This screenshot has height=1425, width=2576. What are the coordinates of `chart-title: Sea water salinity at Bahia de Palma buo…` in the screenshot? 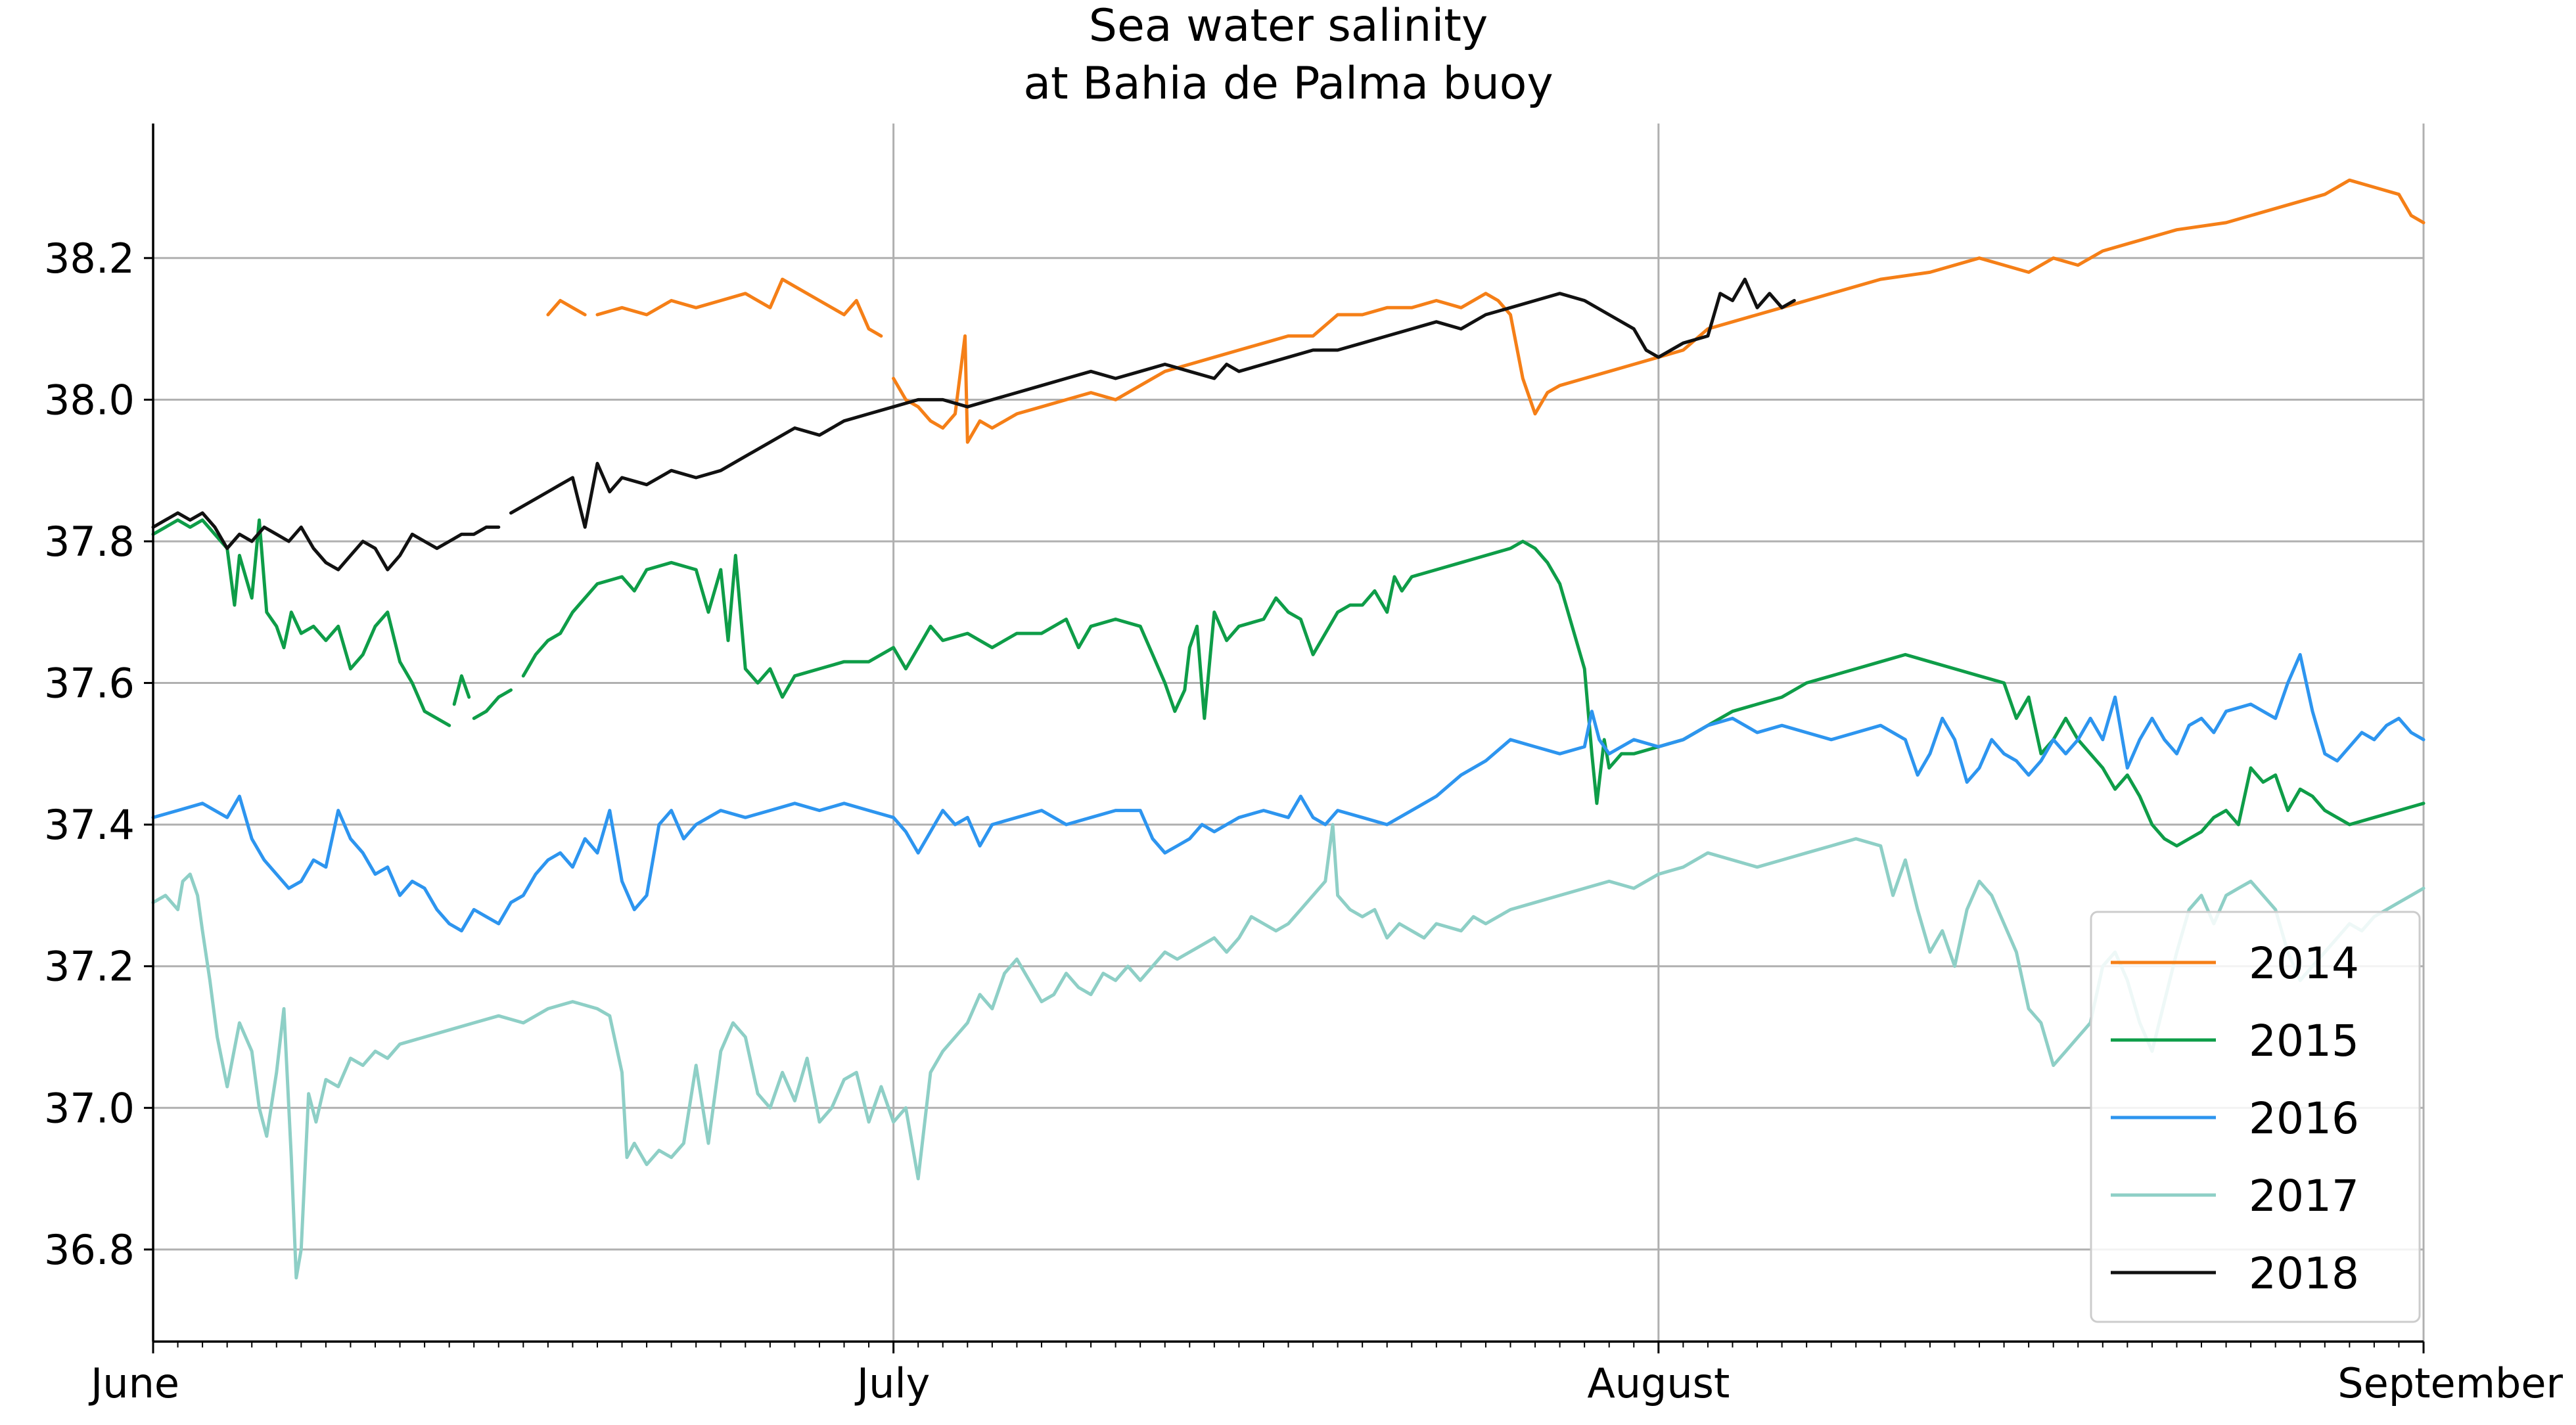 It's located at (1288, 55).